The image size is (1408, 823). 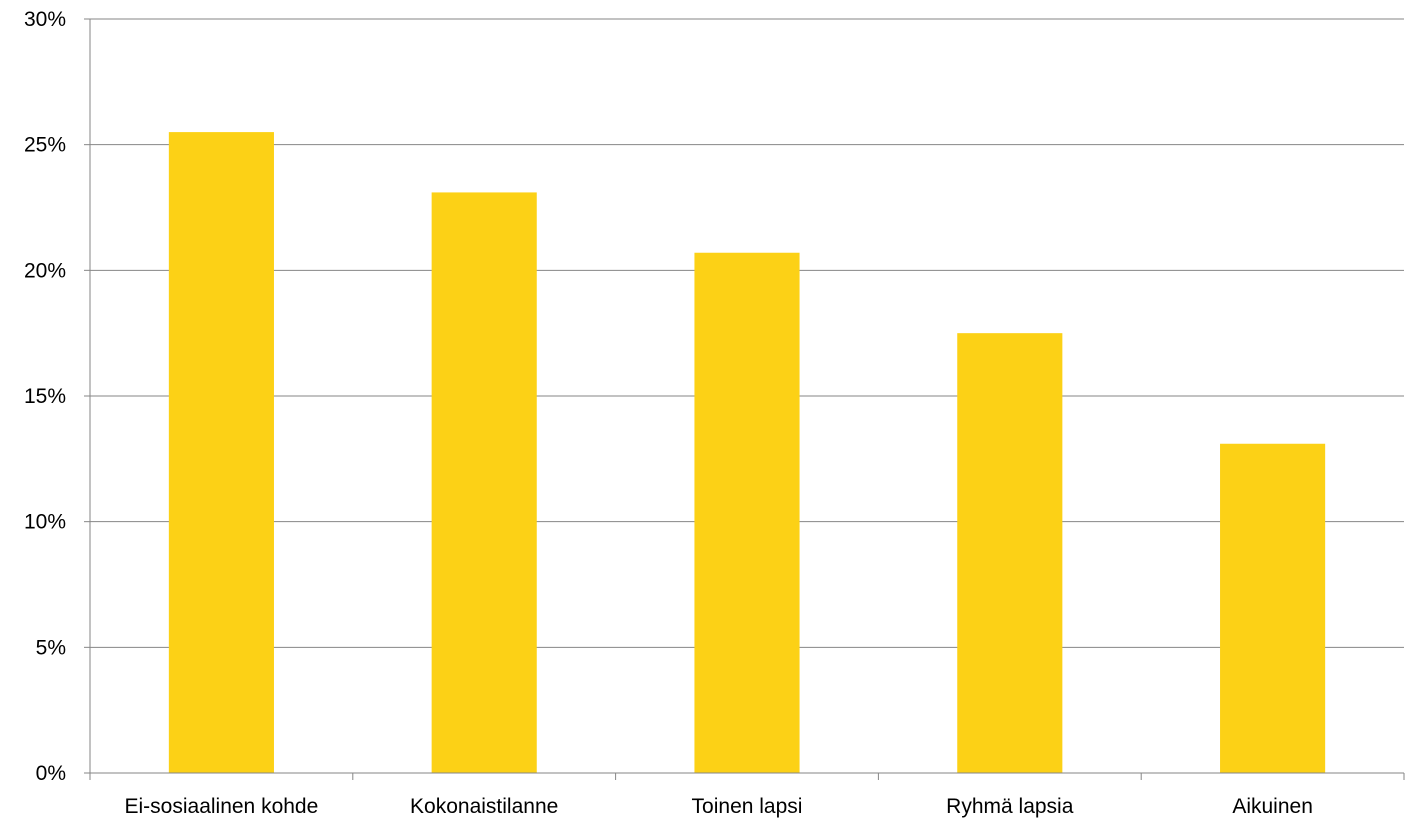 What do you see at coordinates (222, 806) in the screenshot?
I see `x-tick-label: Ei-sosiaalinen kohde` at bounding box center [222, 806].